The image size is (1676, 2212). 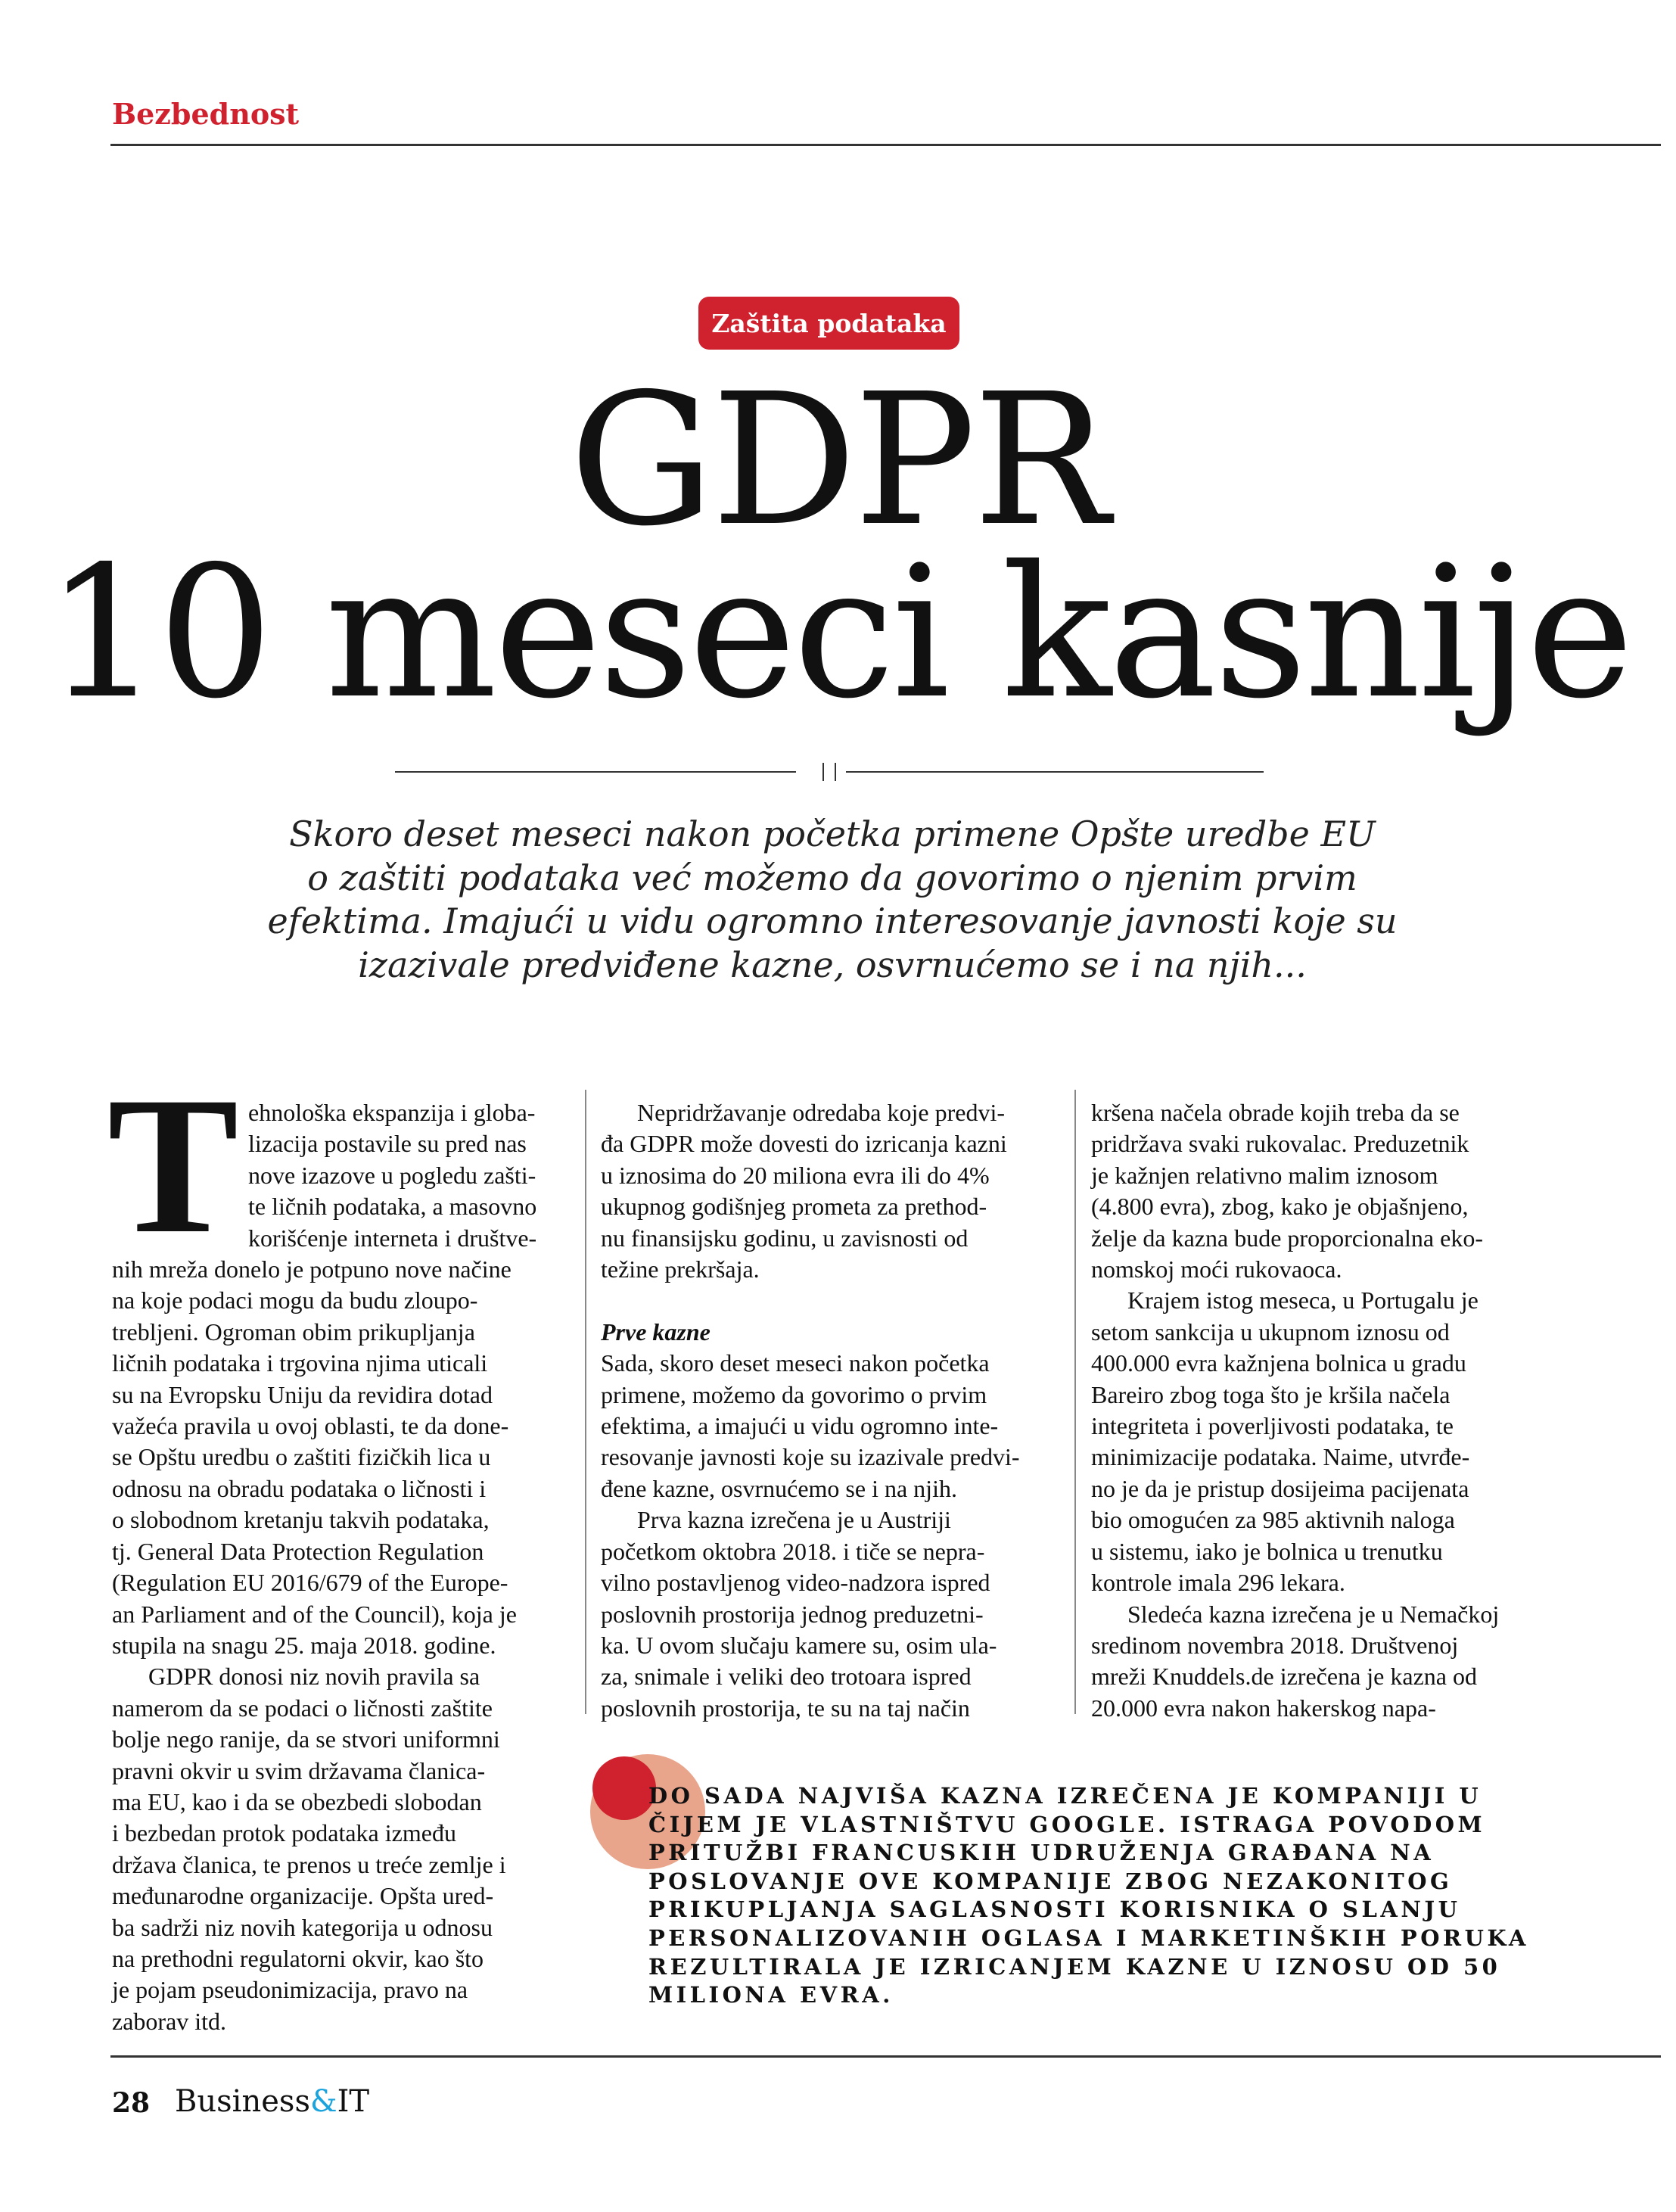 I want to click on text-line: Bareiro zbog toga što je kršila načela, so click(x=1271, y=1394).